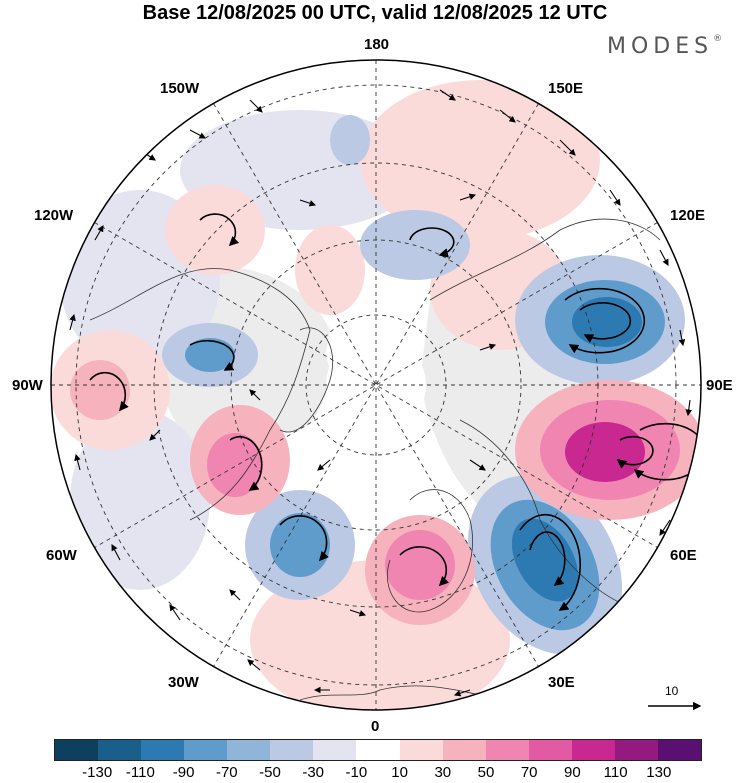 The height and width of the screenshot is (783, 750). What do you see at coordinates (688, 215) in the screenshot?
I see `lon-label-120e: 120E` at bounding box center [688, 215].